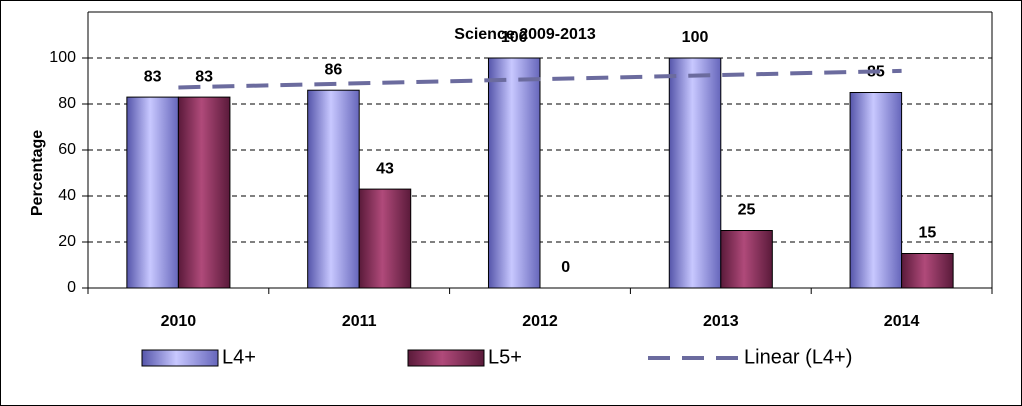 The height and width of the screenshot is (406, 1022). I want to click on legend-label: L5+, so click(505, 357).